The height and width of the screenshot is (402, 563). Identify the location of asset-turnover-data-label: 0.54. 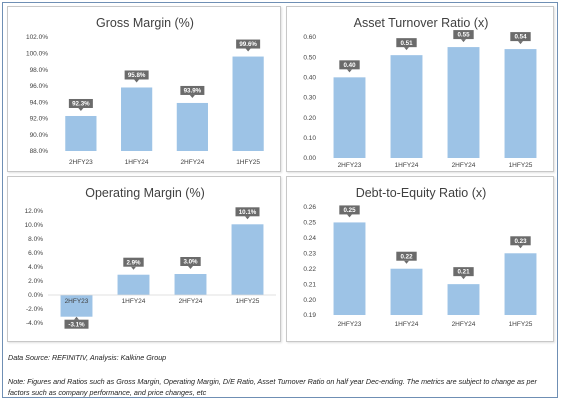
(520, 38).